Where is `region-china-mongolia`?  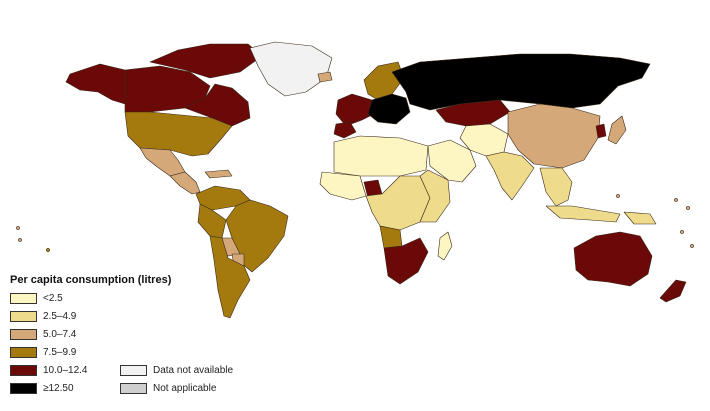 region-china-mongolia is located at coordinates (554, 136).